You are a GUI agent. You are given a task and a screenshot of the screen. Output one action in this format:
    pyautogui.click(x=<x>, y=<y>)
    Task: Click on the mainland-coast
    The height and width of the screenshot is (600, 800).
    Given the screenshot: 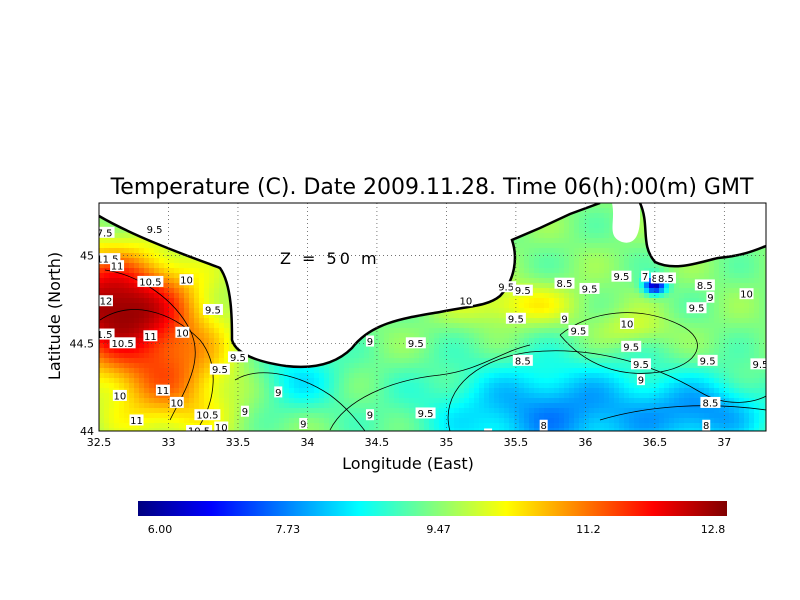 What is the action you would take?
    pyautogui.click(x=702, y=235)
    